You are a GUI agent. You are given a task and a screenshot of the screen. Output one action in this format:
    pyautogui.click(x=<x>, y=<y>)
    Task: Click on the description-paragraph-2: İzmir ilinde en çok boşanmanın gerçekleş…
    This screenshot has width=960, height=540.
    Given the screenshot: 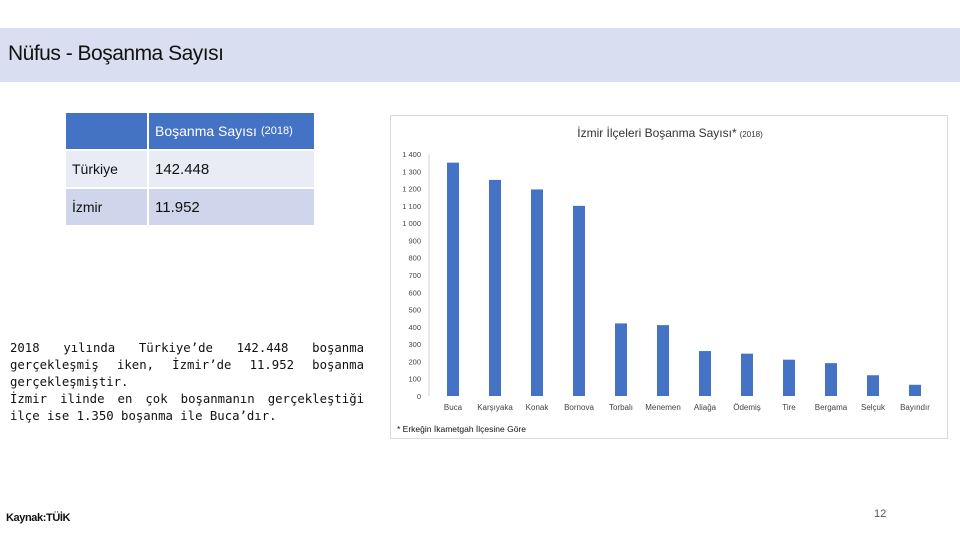 What is the action you would take?
    pyautogui.click(x=187, y=407)
    